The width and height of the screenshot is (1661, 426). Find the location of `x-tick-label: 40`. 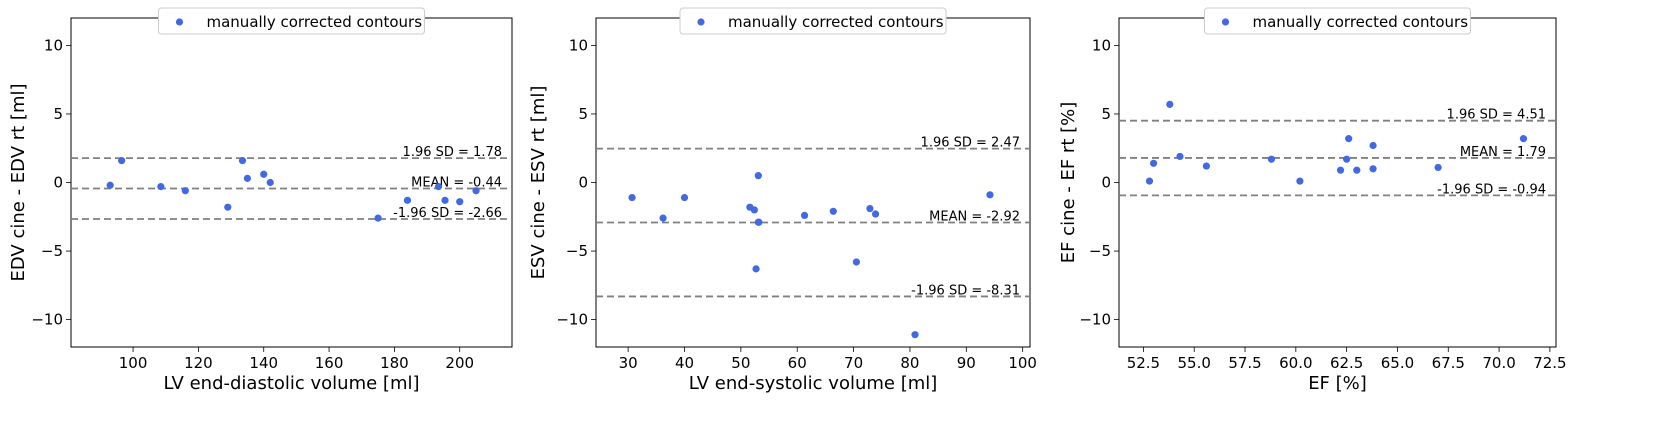

x-tick-label: 40 is located at coordinates (684, 363).